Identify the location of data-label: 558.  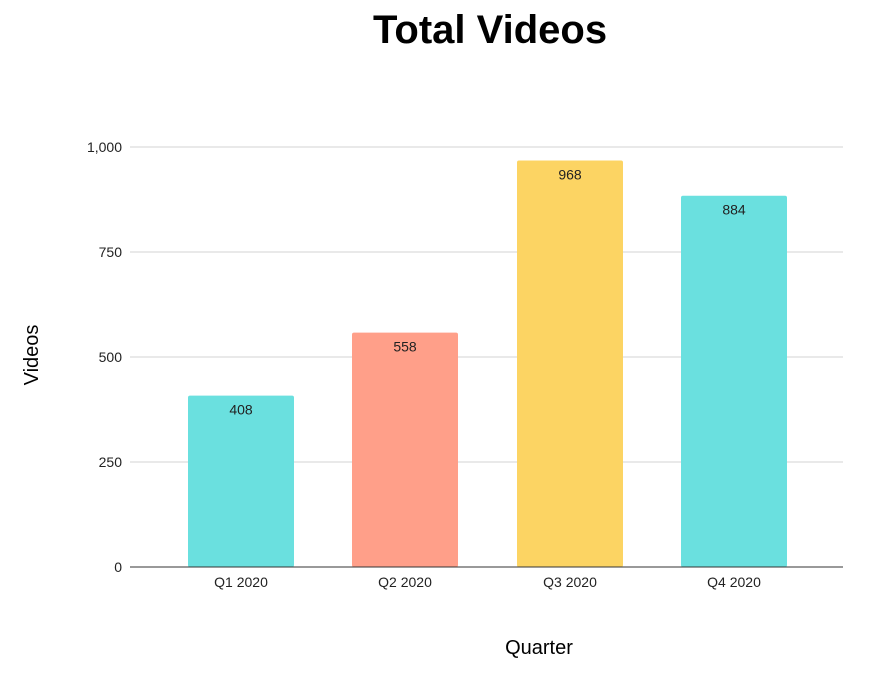
(405, 347).